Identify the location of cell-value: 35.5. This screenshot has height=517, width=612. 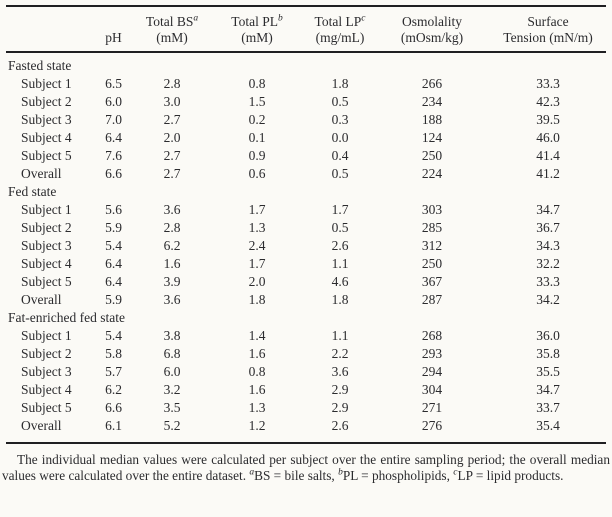
(548, 371).